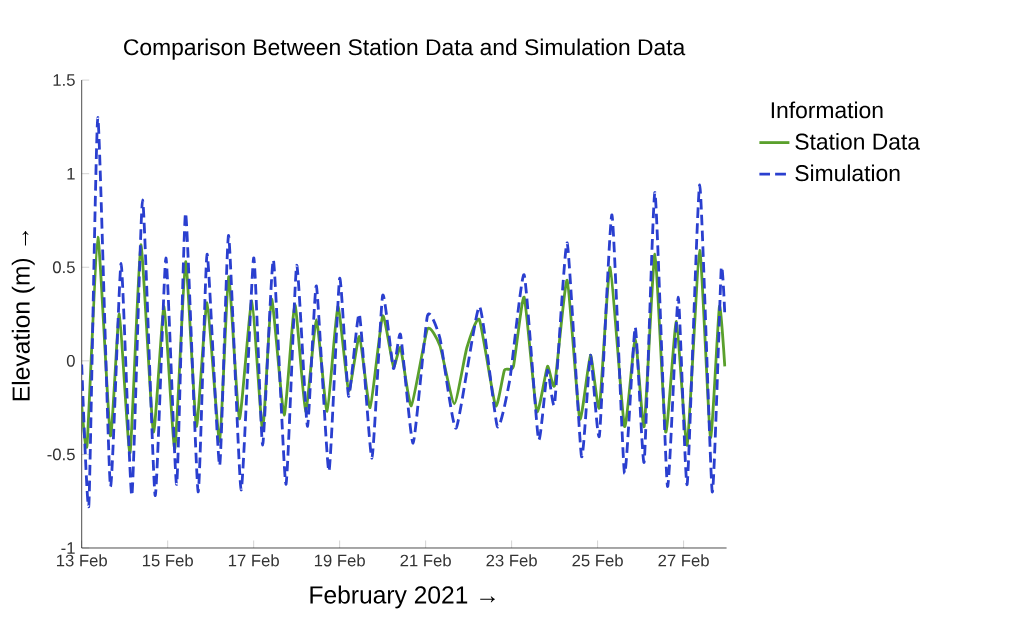 This screenshot has width=1014, height=622. What do you see at coordinates (64, 80) in the screenshot?
I see `y-tick-label: 1.5` at bounding box center [64, 80].